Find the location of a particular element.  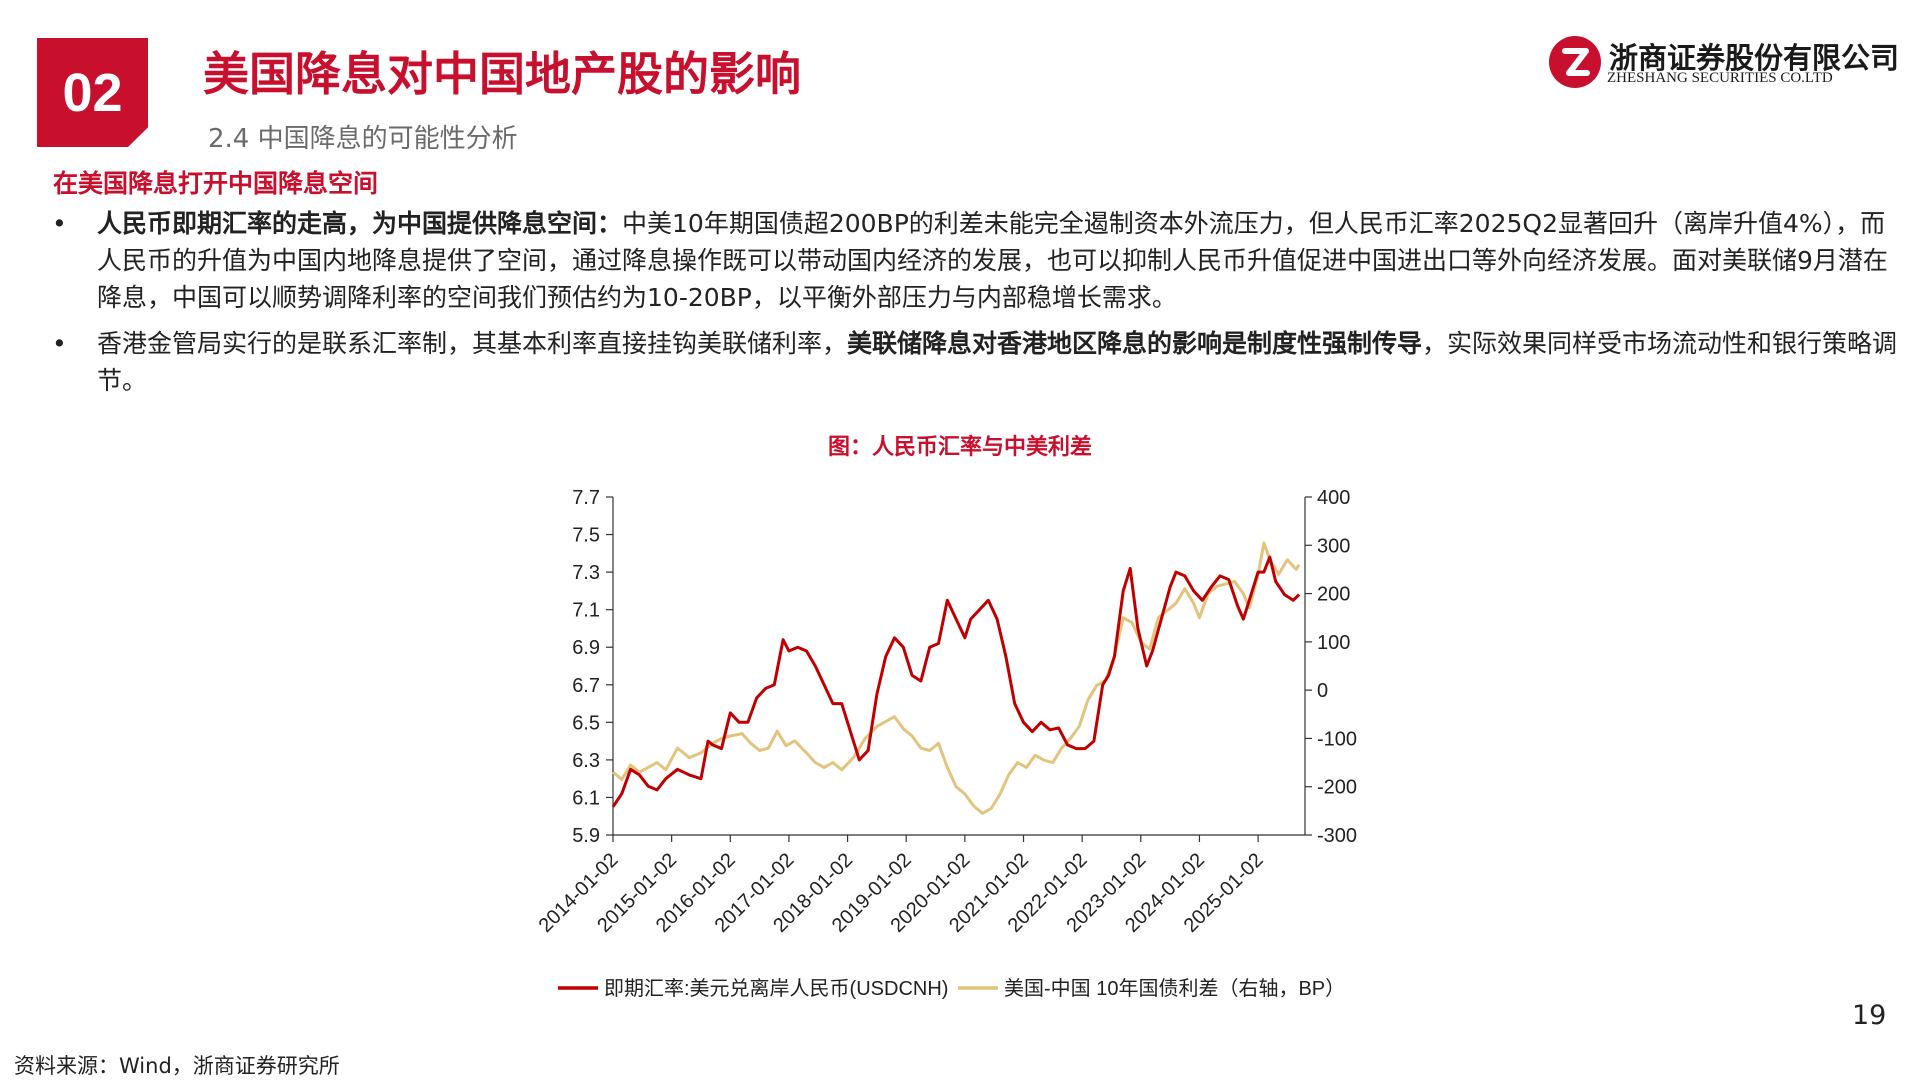

company-logo: 浙商证券股份有限公司 ZHESHANG SECURITIES CO.LTD is located at coordinates (1723, 62).